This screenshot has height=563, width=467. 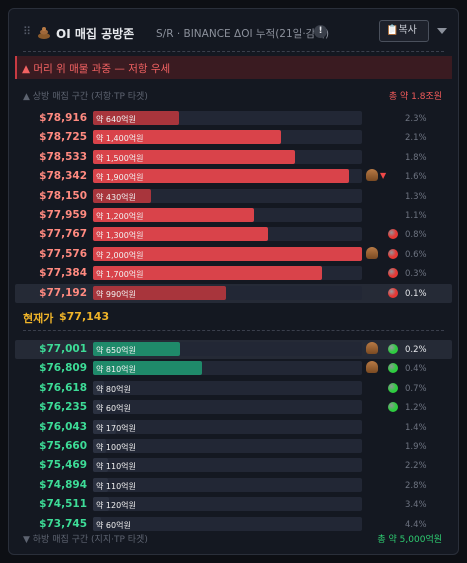 What do you see at coordinates (416, 427) in the screenshot?
I see `share: 1.4%` at bounding box center [416, 427].